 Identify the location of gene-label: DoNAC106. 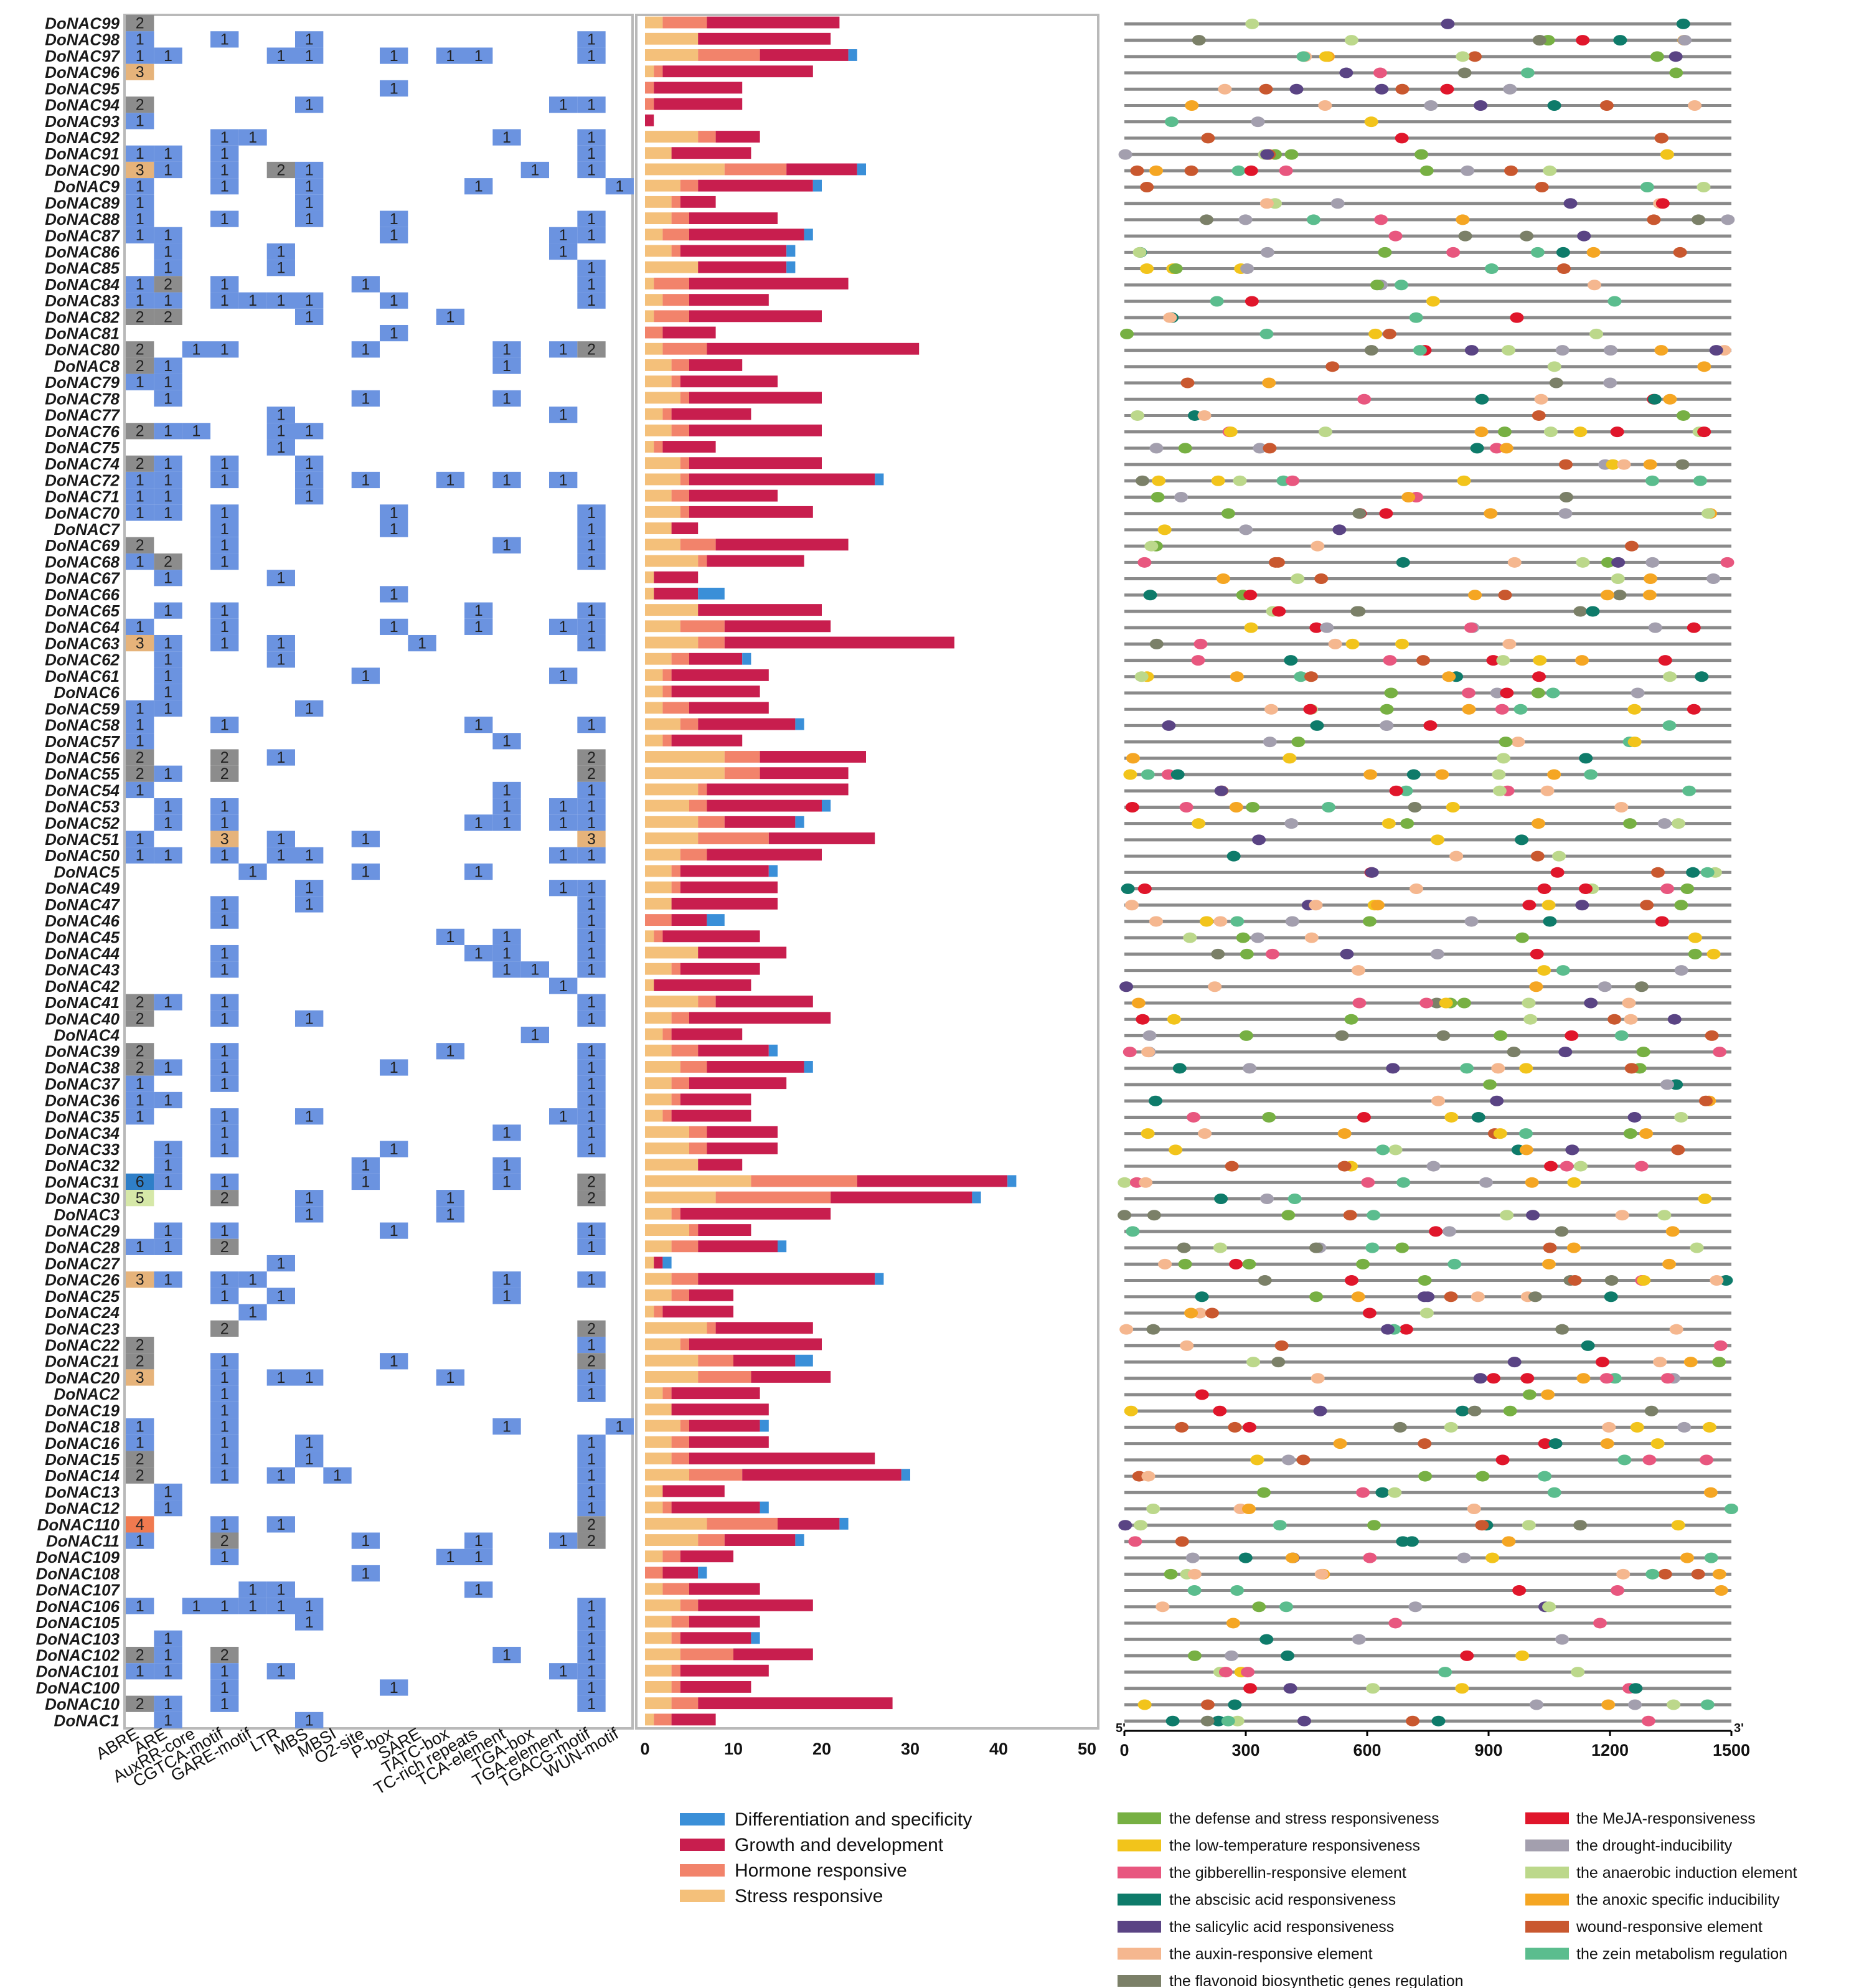
(78, 1607).